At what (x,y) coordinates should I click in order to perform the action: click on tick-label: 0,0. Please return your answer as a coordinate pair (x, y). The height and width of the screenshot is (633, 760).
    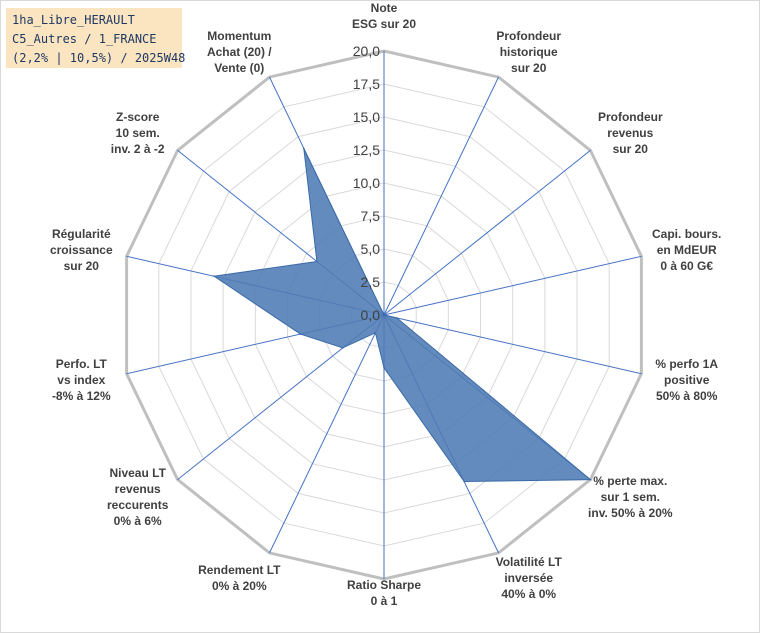
    Looking at the image, I should click on (371, 315).